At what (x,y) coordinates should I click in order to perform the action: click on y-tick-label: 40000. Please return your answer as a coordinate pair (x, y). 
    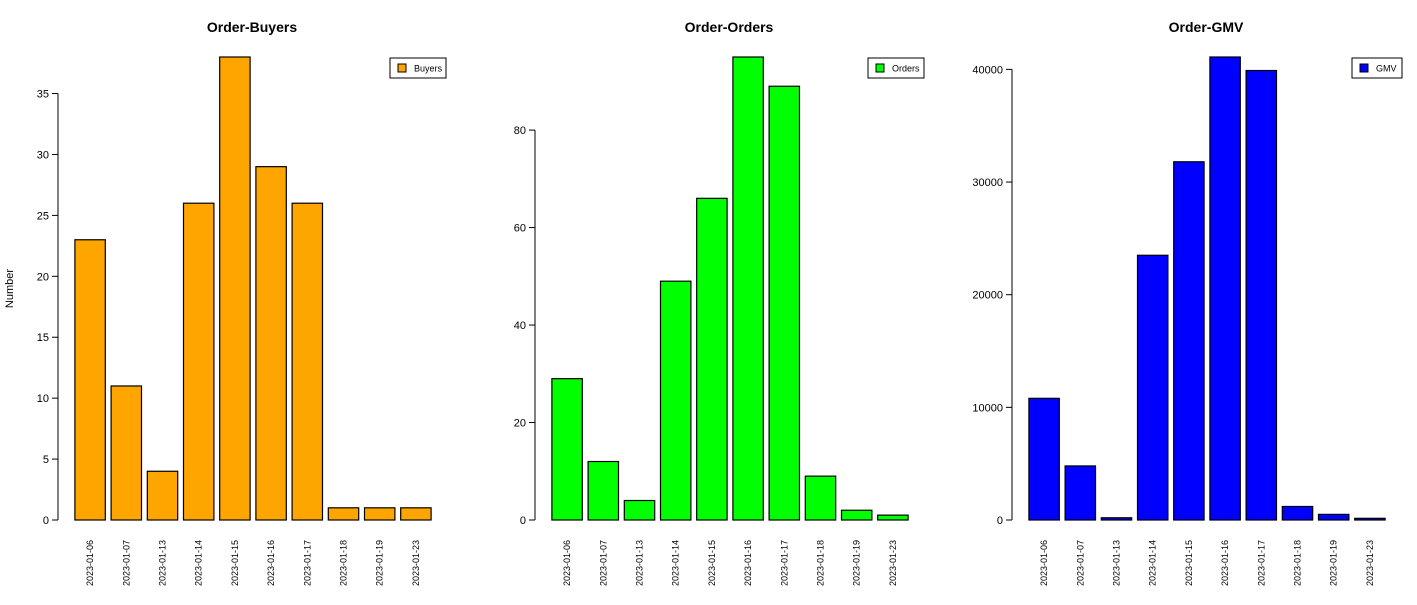
    Looking at the image, I should click on (987, 70).